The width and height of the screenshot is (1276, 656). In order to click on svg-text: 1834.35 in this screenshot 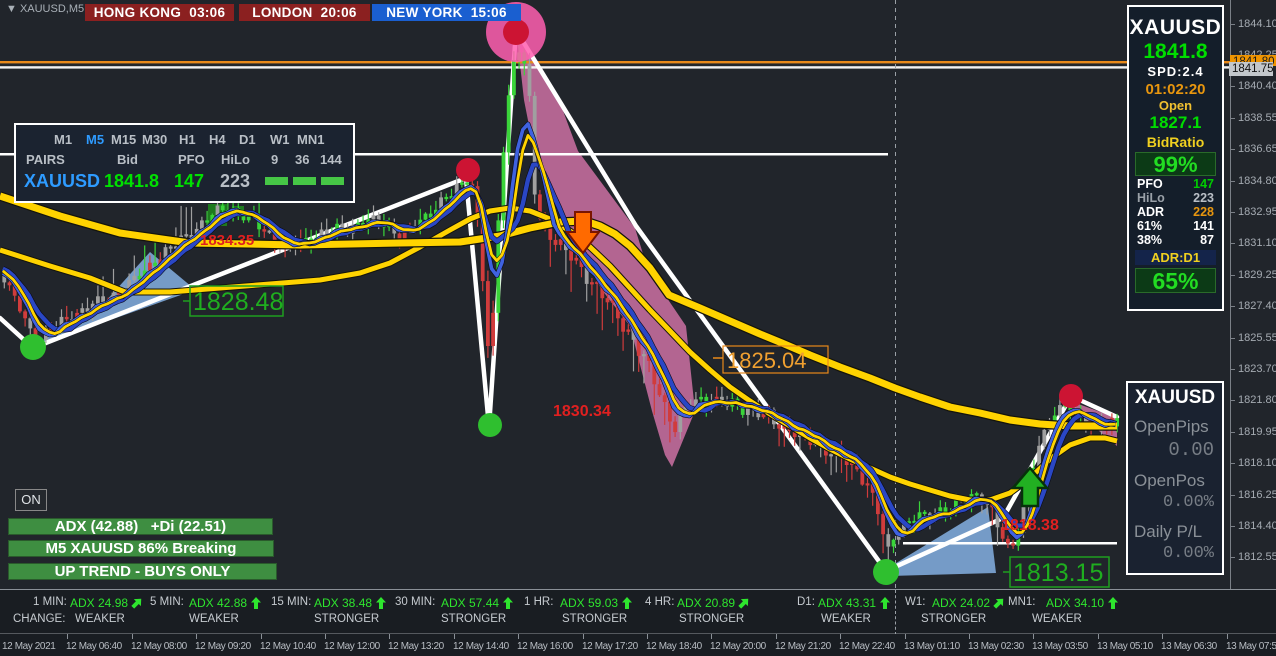, I will do `click(227, 240)`.